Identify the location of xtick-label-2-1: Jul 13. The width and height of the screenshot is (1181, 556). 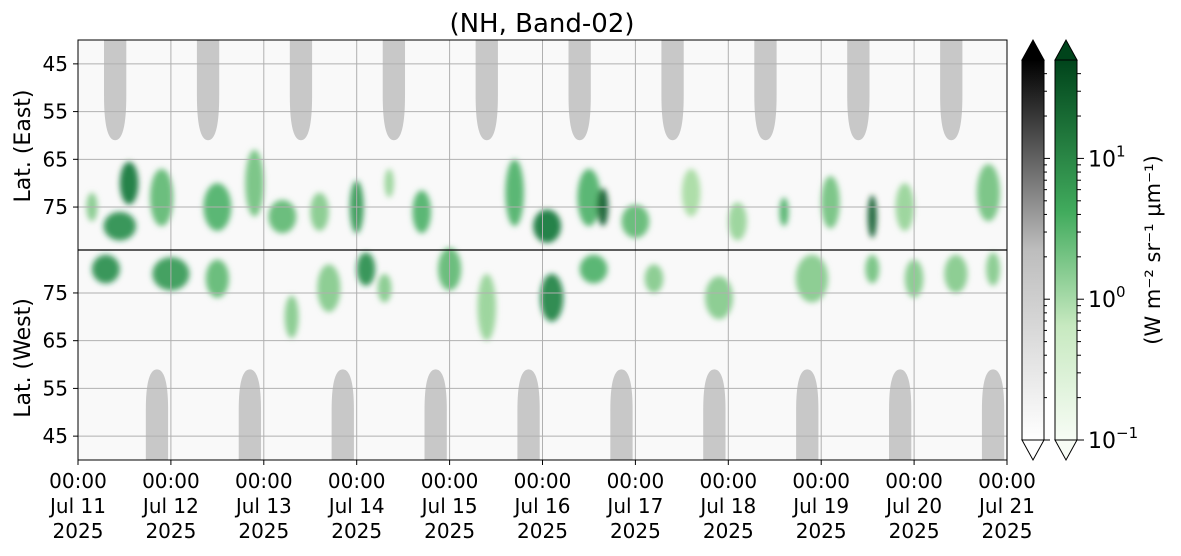
(263, 506).